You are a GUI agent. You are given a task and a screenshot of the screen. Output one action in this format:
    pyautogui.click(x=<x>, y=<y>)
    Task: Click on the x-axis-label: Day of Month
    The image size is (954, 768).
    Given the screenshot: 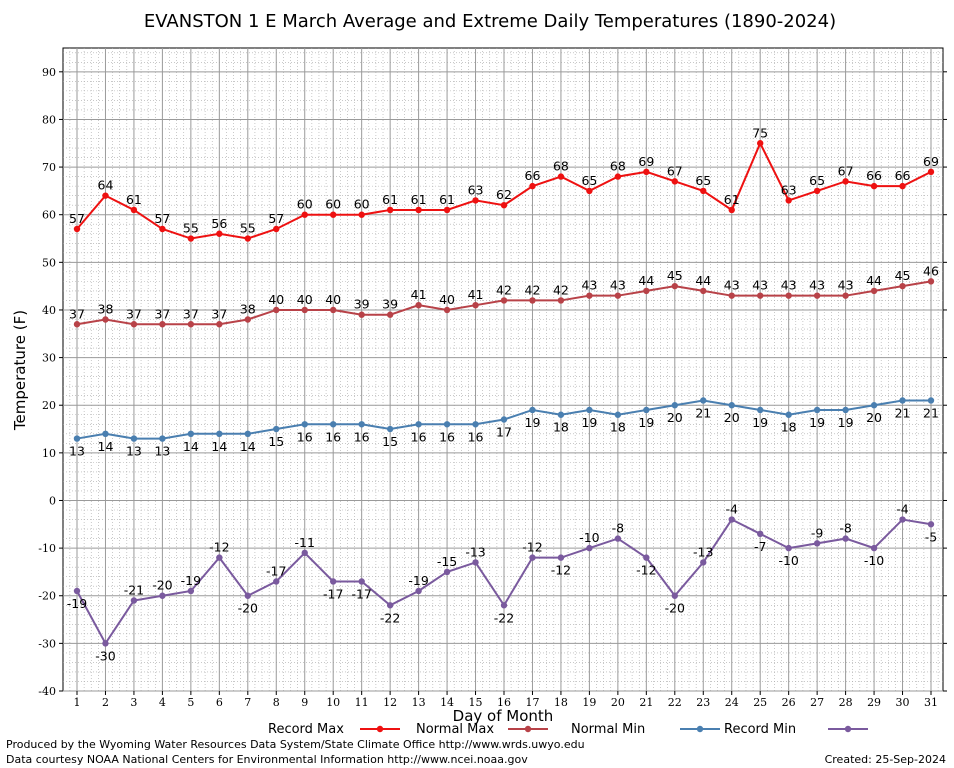 What is the action you would take?
    pyautogui.click(x=503, y=716)
    